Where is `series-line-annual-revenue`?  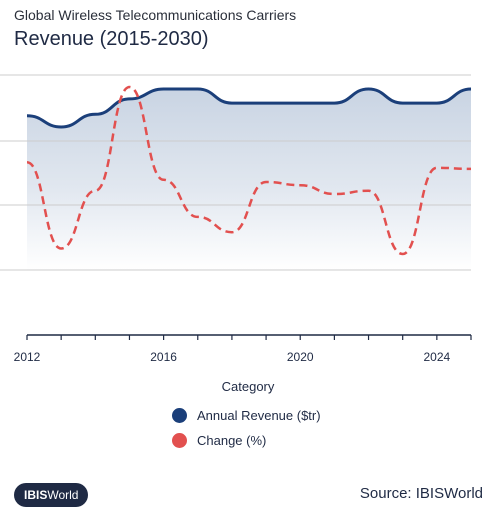 series-line-annual-revenue is located at coordinates (249, 108).